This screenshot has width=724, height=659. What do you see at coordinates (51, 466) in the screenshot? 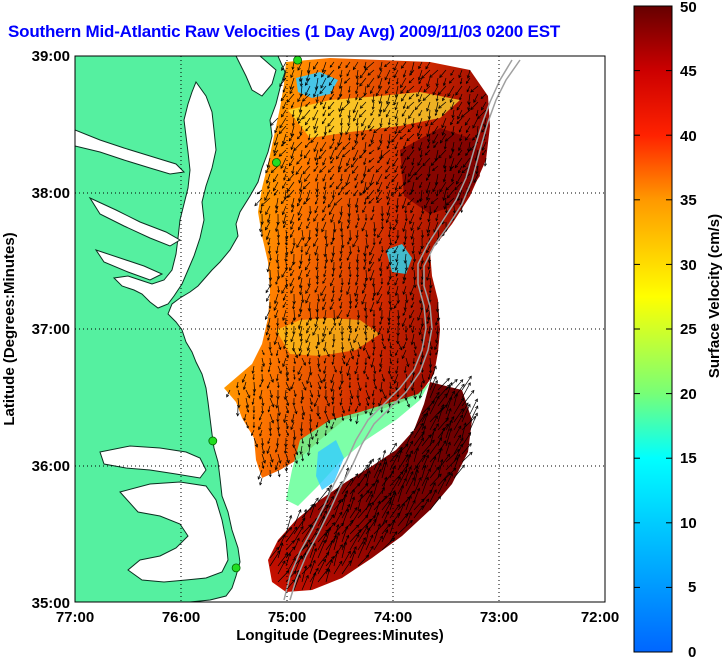
I see `y-tick-label: 36:00` at bounding box center [51, 466].